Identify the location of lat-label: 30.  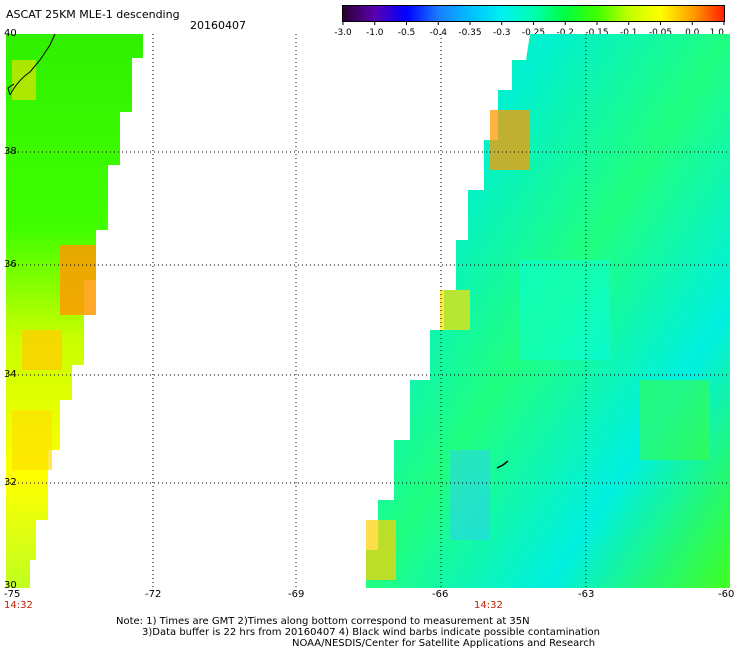
(10, 585).